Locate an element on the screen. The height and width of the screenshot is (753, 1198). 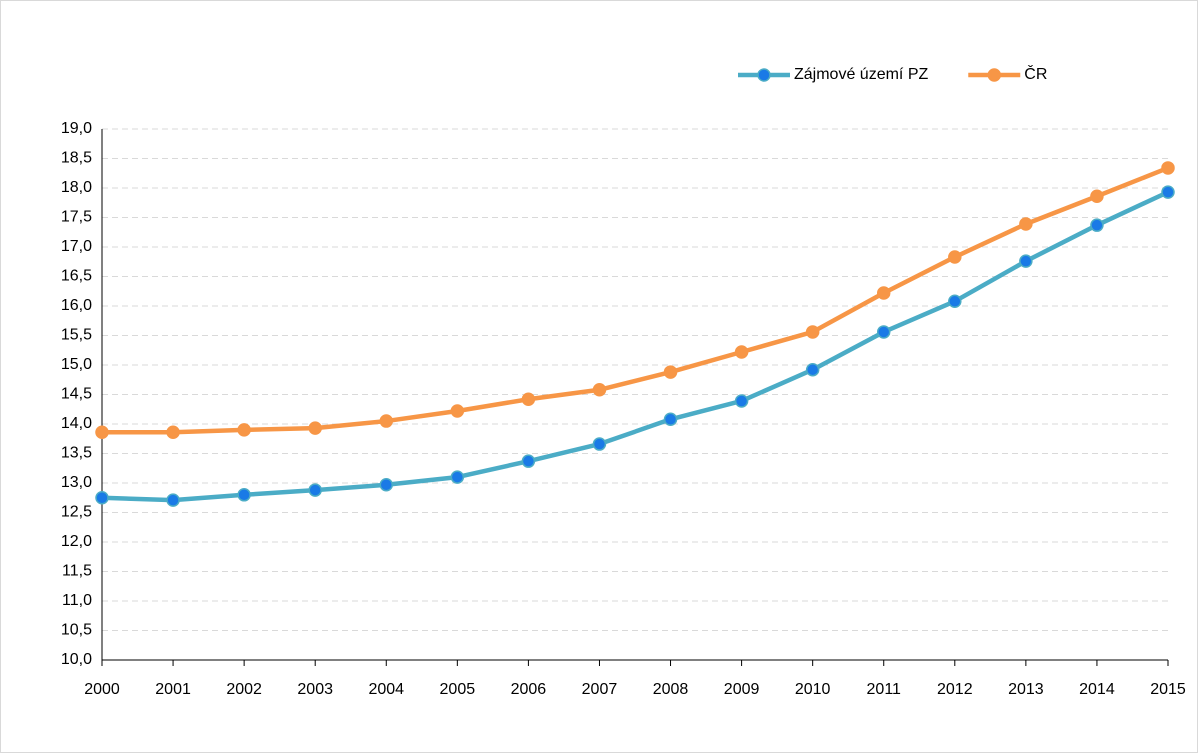
y-tick-label: 10,0 is located at coordinates (76, 659).